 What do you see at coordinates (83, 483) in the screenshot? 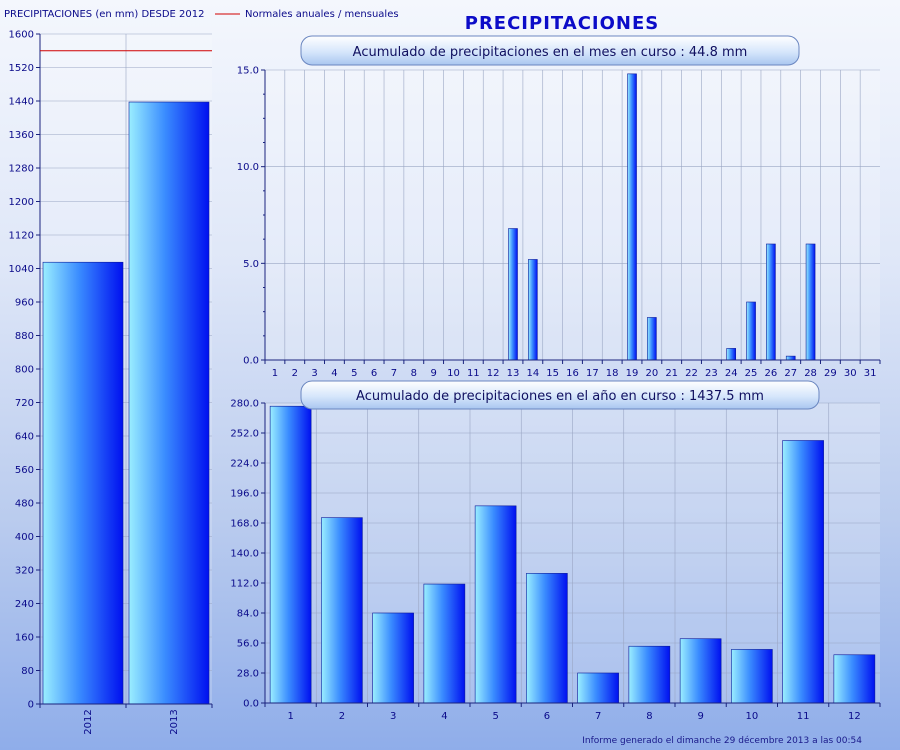
I see `yearly-bar-2012` at bounding box center [83, 483].